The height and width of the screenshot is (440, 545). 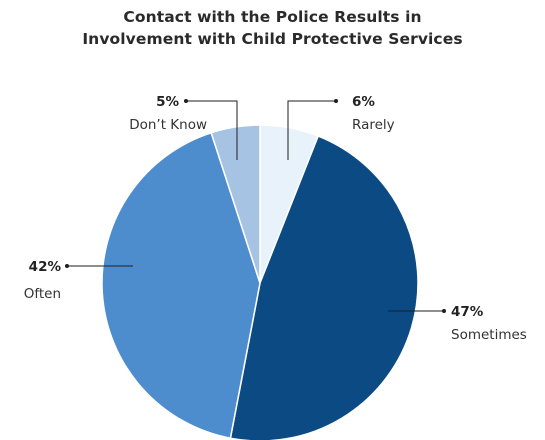 What do you see at coordinates (341, 127) in the screenshot?
I see `label-group-rarely: 6% Rarely` at bounding box center [341, 127].